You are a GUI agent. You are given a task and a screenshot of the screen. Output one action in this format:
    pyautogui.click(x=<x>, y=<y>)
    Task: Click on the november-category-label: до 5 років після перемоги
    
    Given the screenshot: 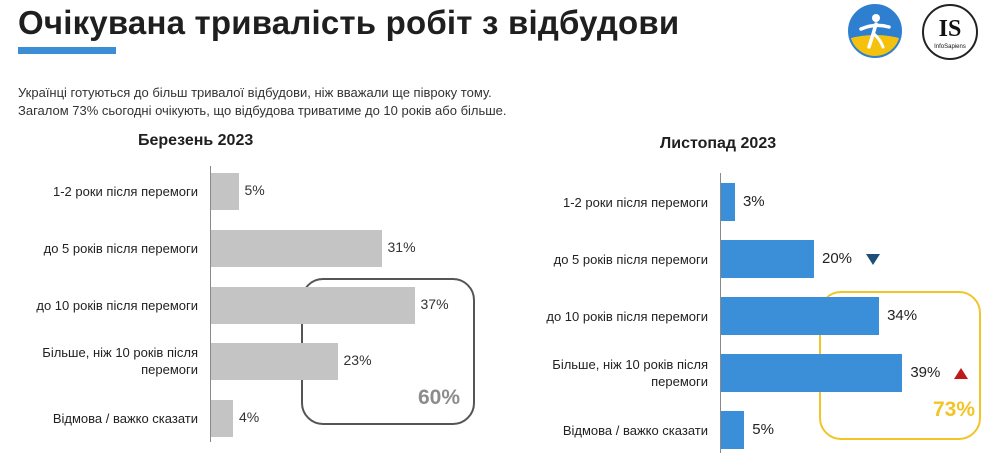 What is the action you would take?
    pyautogui.click(x=630, y=259)
    